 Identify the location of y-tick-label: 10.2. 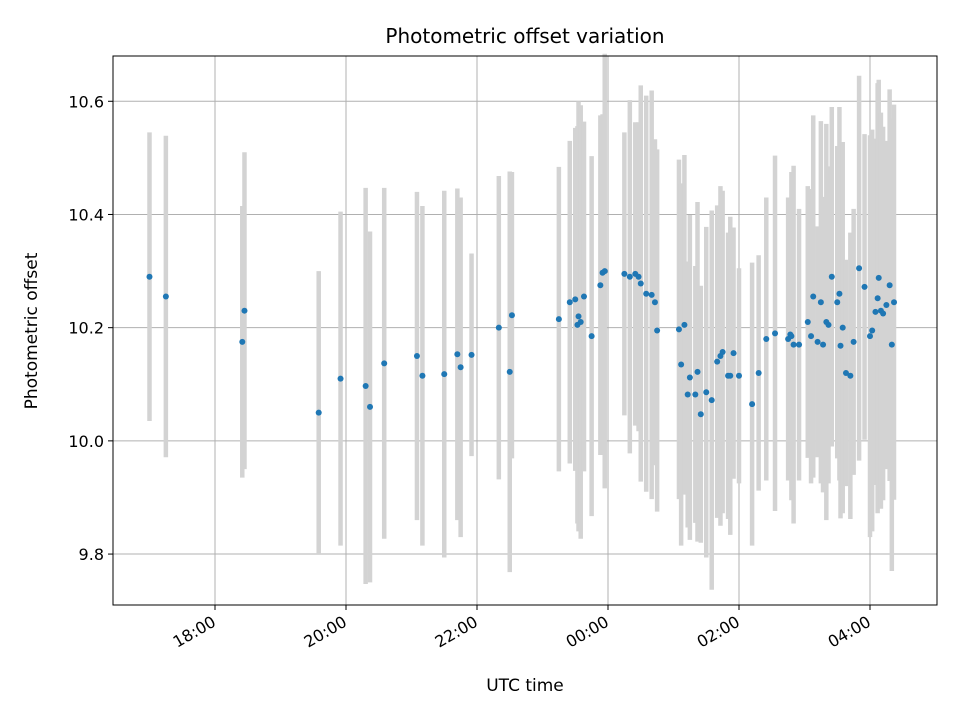
(86, 328).